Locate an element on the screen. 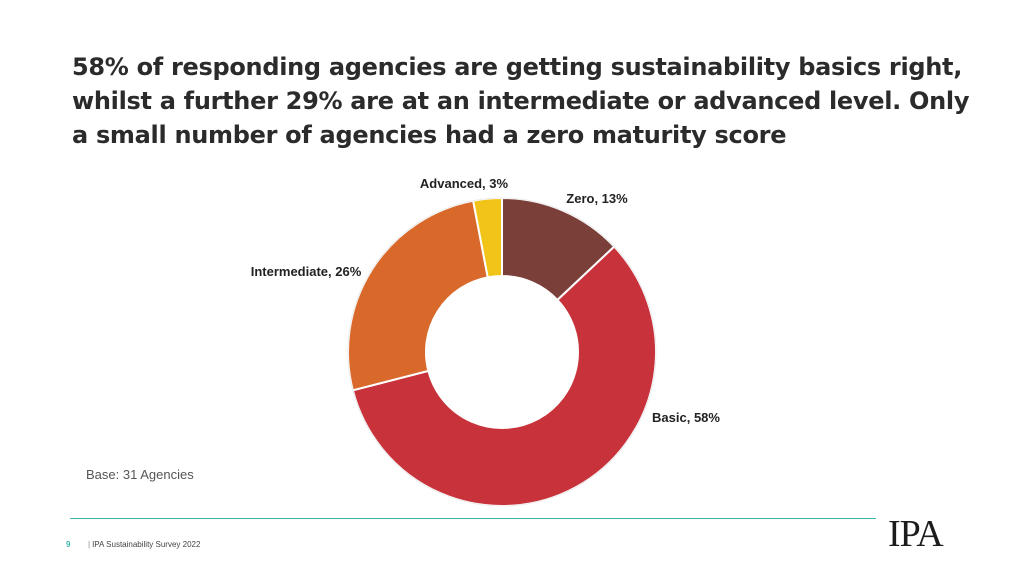 The height and width of the screenshot is (576, 1024). slice-label-intermediate: Intermediate, 26% is located at coordinates (306, 271).